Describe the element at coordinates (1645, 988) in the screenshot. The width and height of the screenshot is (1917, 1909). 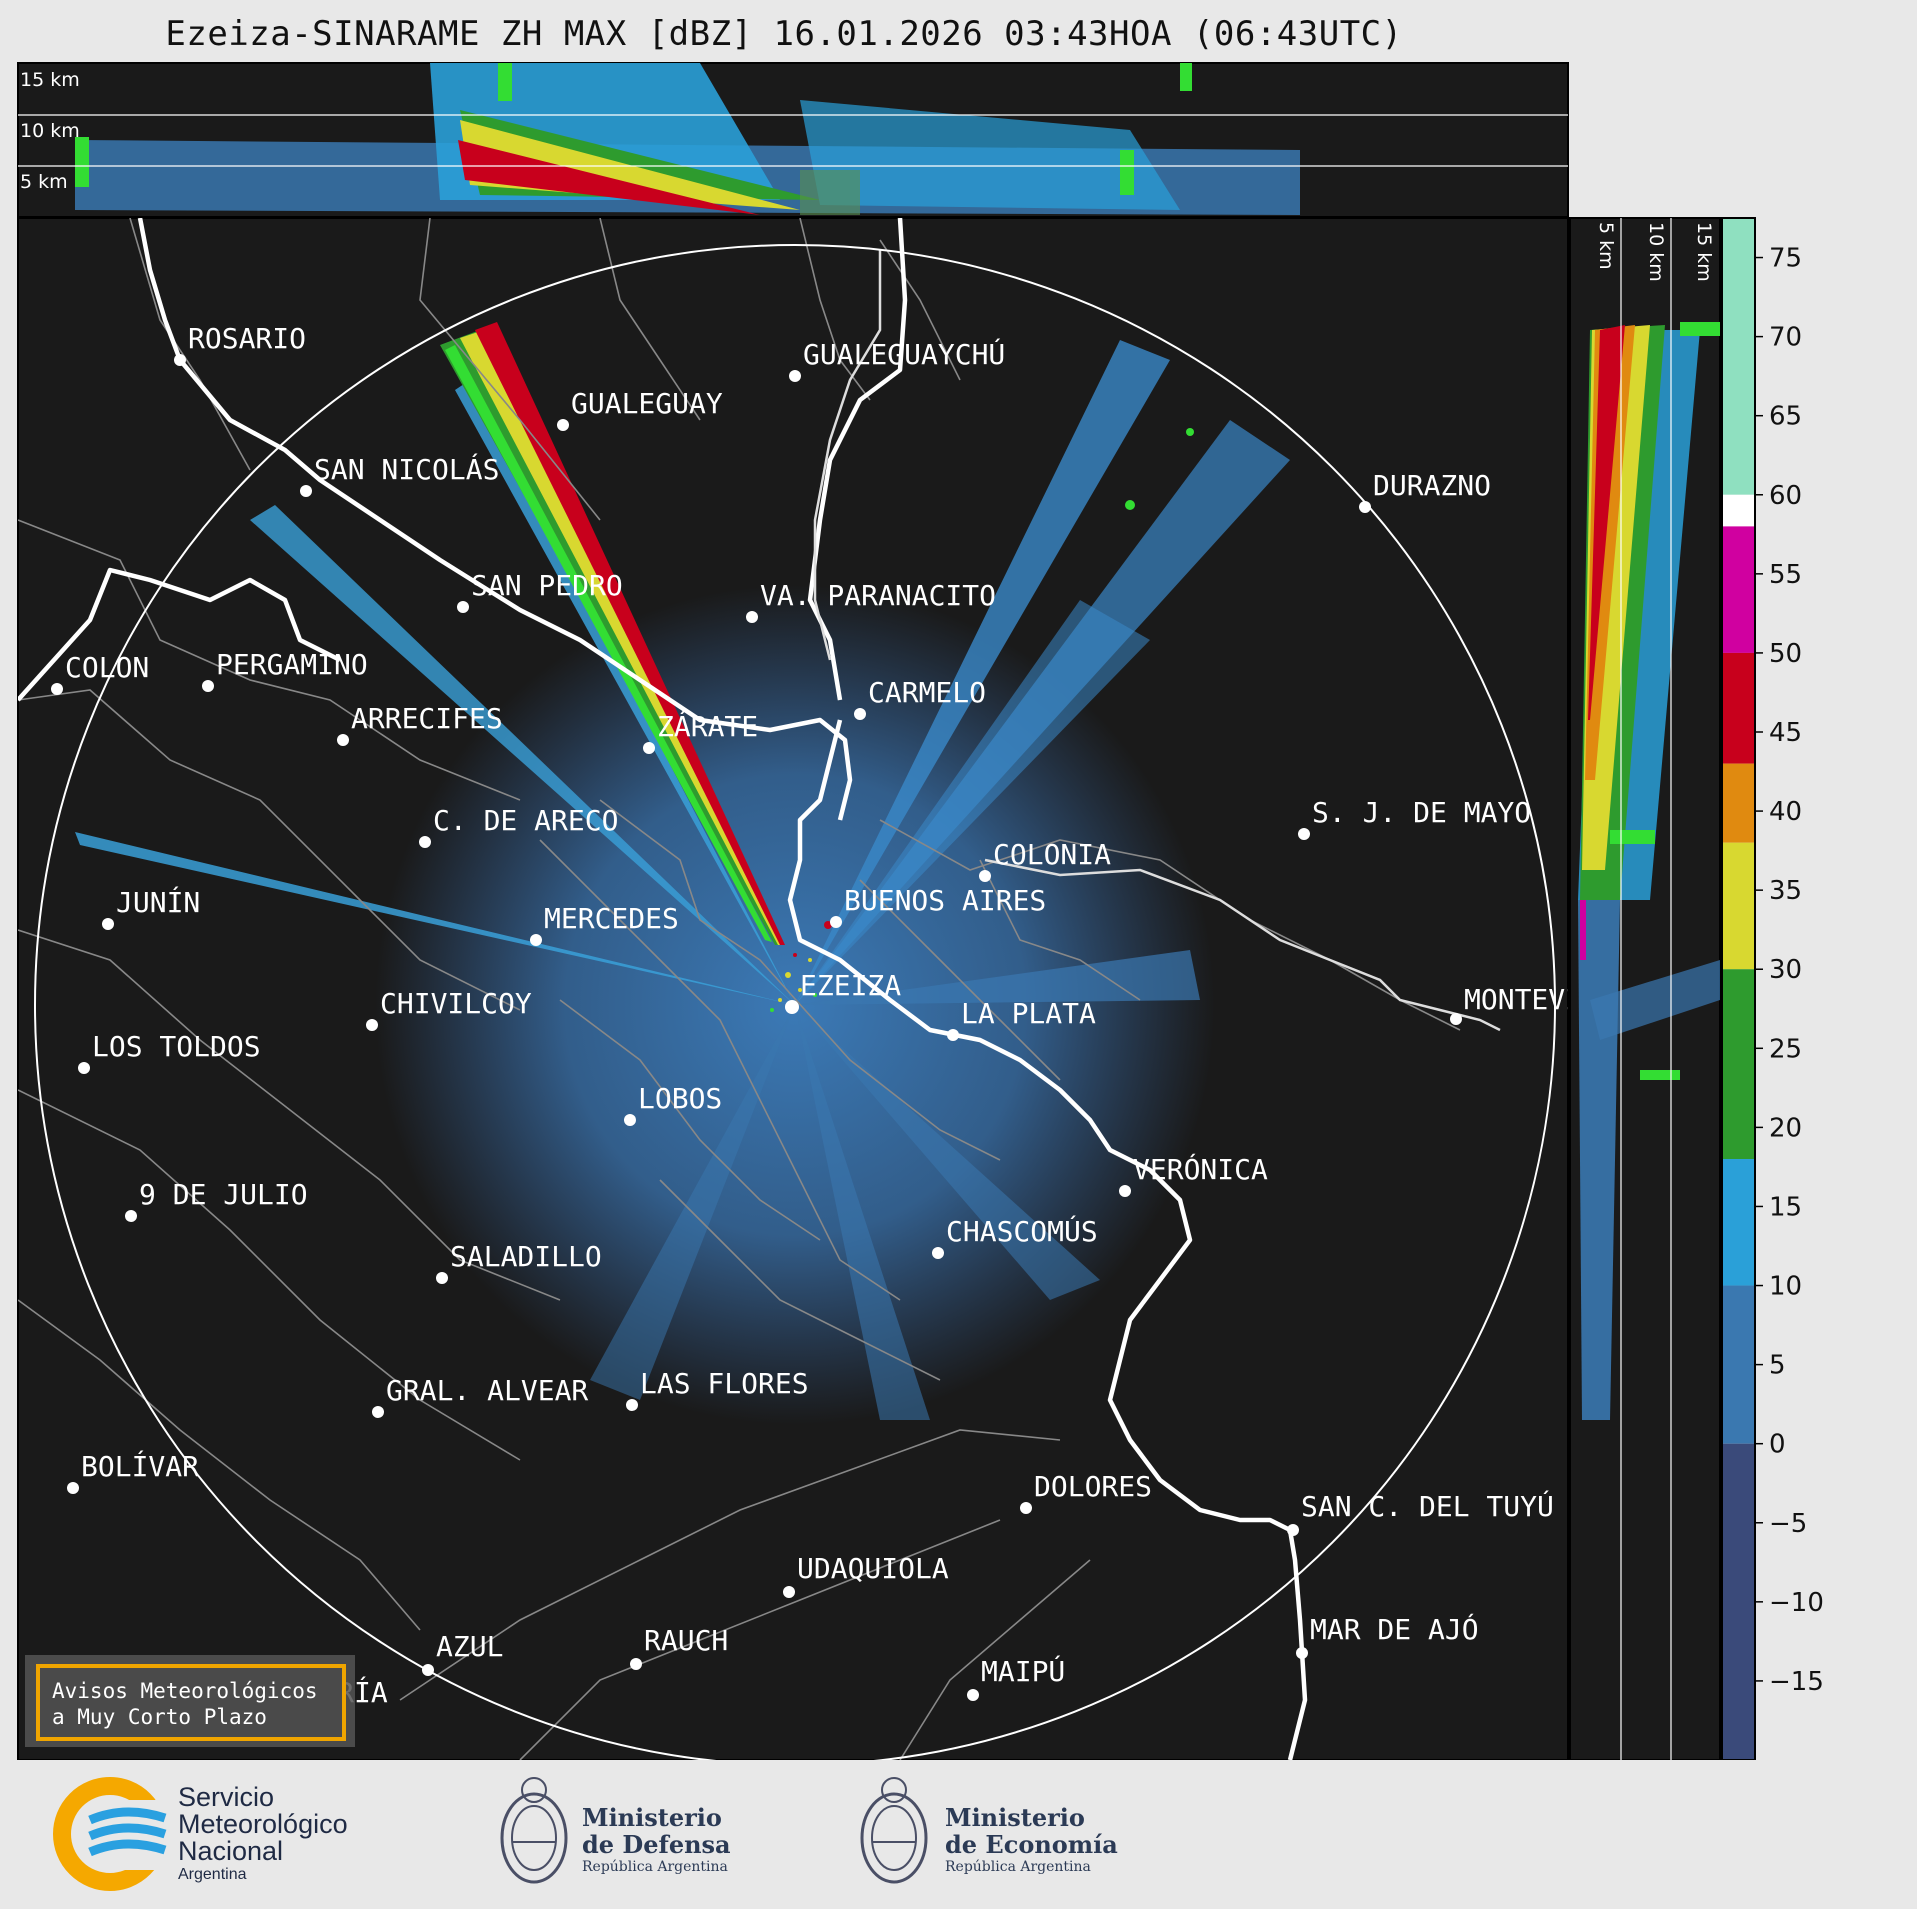
I see `side-height-panel: 5 km 10 km 15 km` at that location.